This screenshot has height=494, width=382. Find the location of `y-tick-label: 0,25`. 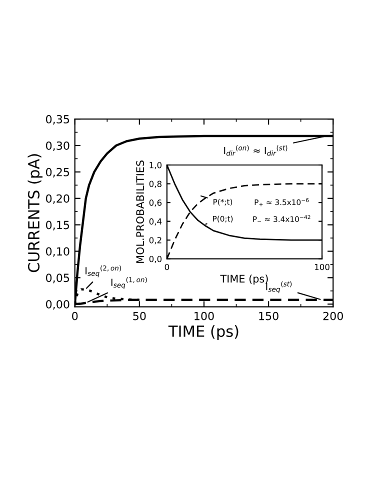

y-tick-label: 0,25 is located at coordinates (58, 173).